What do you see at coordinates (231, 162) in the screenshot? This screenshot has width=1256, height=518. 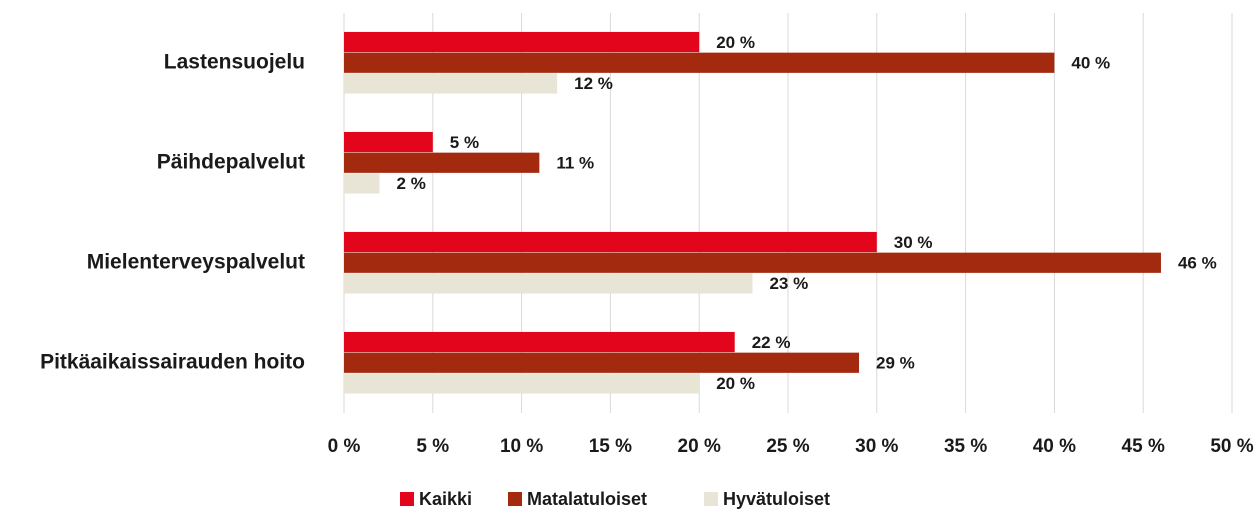 I see `y-tick-label: Päihdepalvelut` at bounding box center [231, 162].